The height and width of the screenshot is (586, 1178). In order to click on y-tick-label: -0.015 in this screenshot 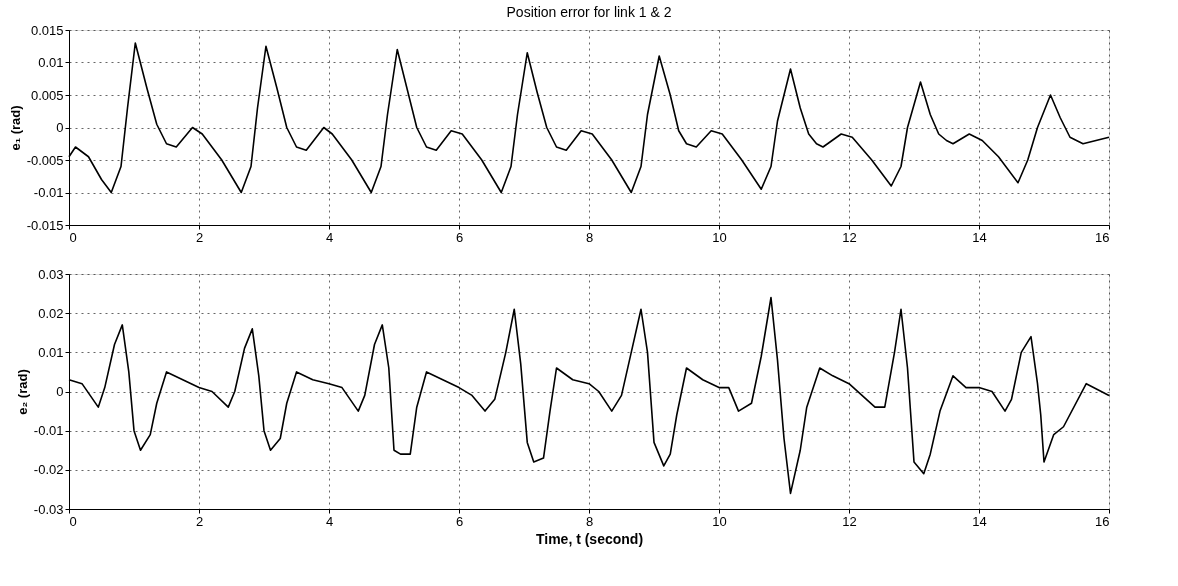, I will do `click(45, 225)`.